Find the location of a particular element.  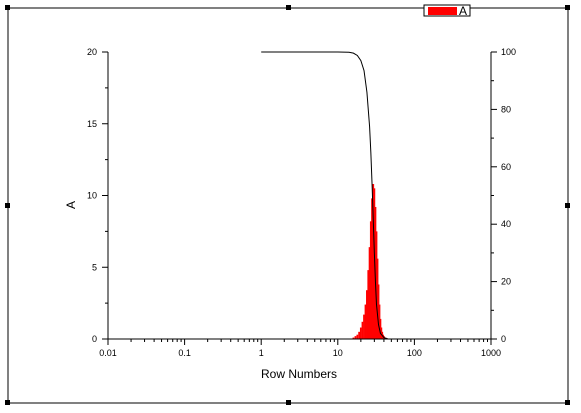

legend: A is located at coordinates (447, 11).